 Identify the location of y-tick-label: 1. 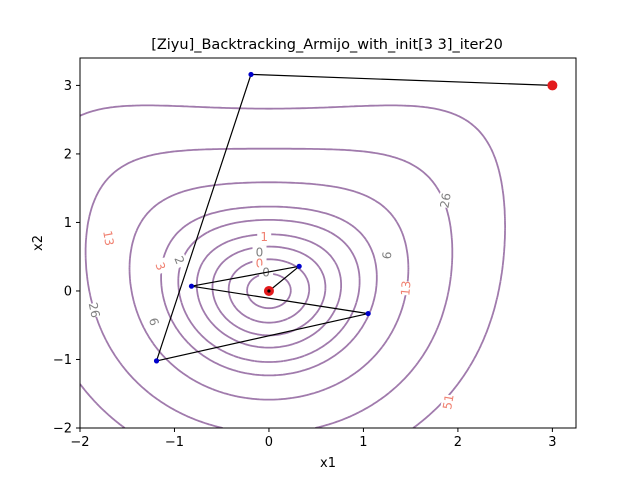
(68, 223).